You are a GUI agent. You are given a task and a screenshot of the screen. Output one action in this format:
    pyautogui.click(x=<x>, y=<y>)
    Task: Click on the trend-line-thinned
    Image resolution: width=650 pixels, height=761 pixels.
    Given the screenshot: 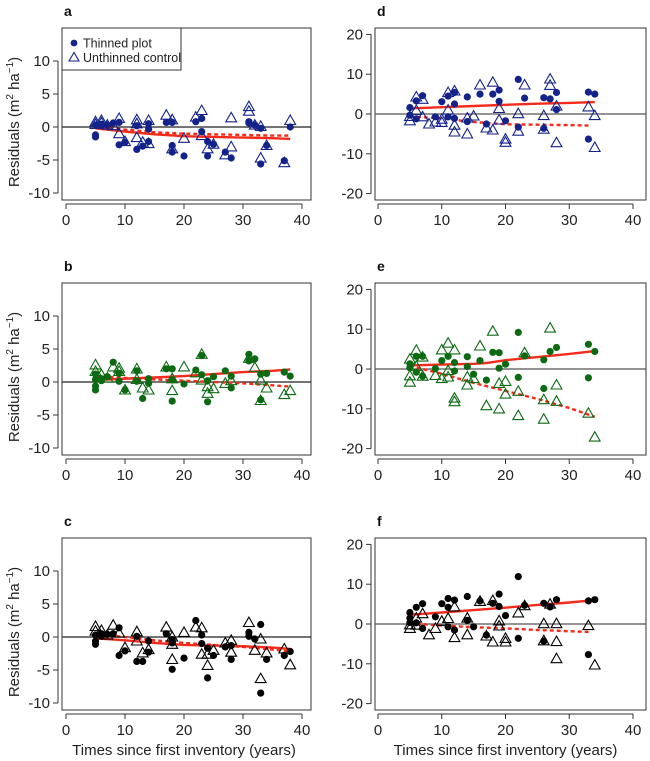 What is the action you would take?
    pyautogui.click(x=502, y=105)
    